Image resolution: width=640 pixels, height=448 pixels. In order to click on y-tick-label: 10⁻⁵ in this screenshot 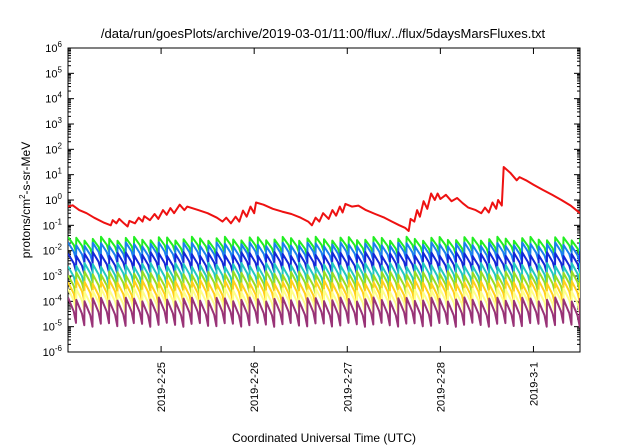, I will do `click(53, 326)`.